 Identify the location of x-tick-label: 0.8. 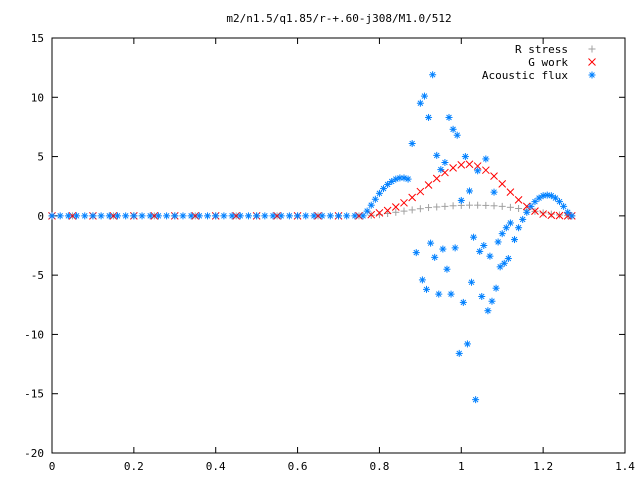
(379, 466).